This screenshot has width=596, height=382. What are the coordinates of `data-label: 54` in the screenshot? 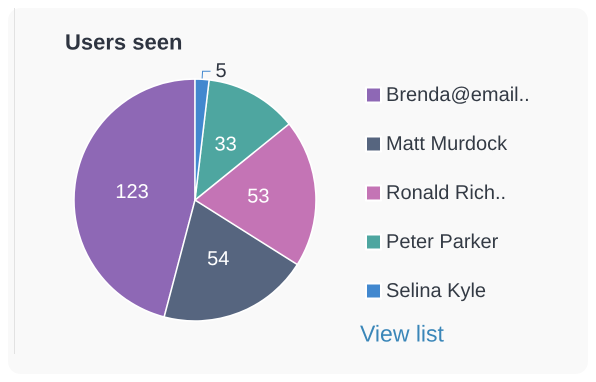 It's located at (218, 259).